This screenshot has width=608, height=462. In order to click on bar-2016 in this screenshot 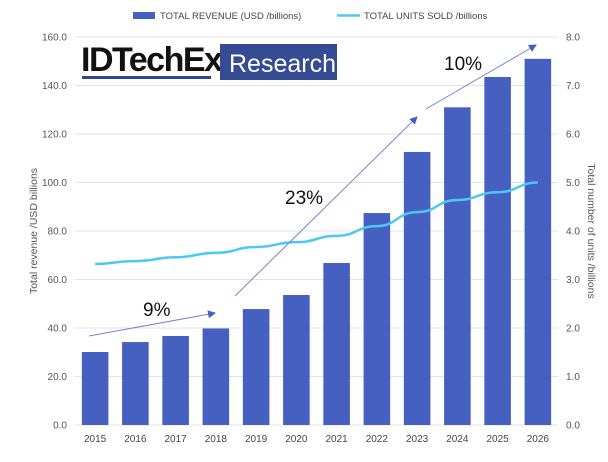, I will do `click(135, 383)`.